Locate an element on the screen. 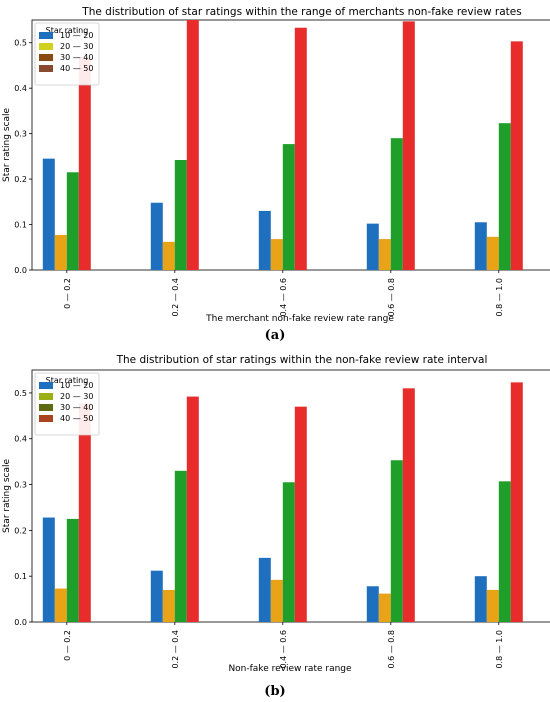 The height and width of the screenshot is (702, 550). x-axis-label: Non-fake review rate range is located at coordinates (290, 669).